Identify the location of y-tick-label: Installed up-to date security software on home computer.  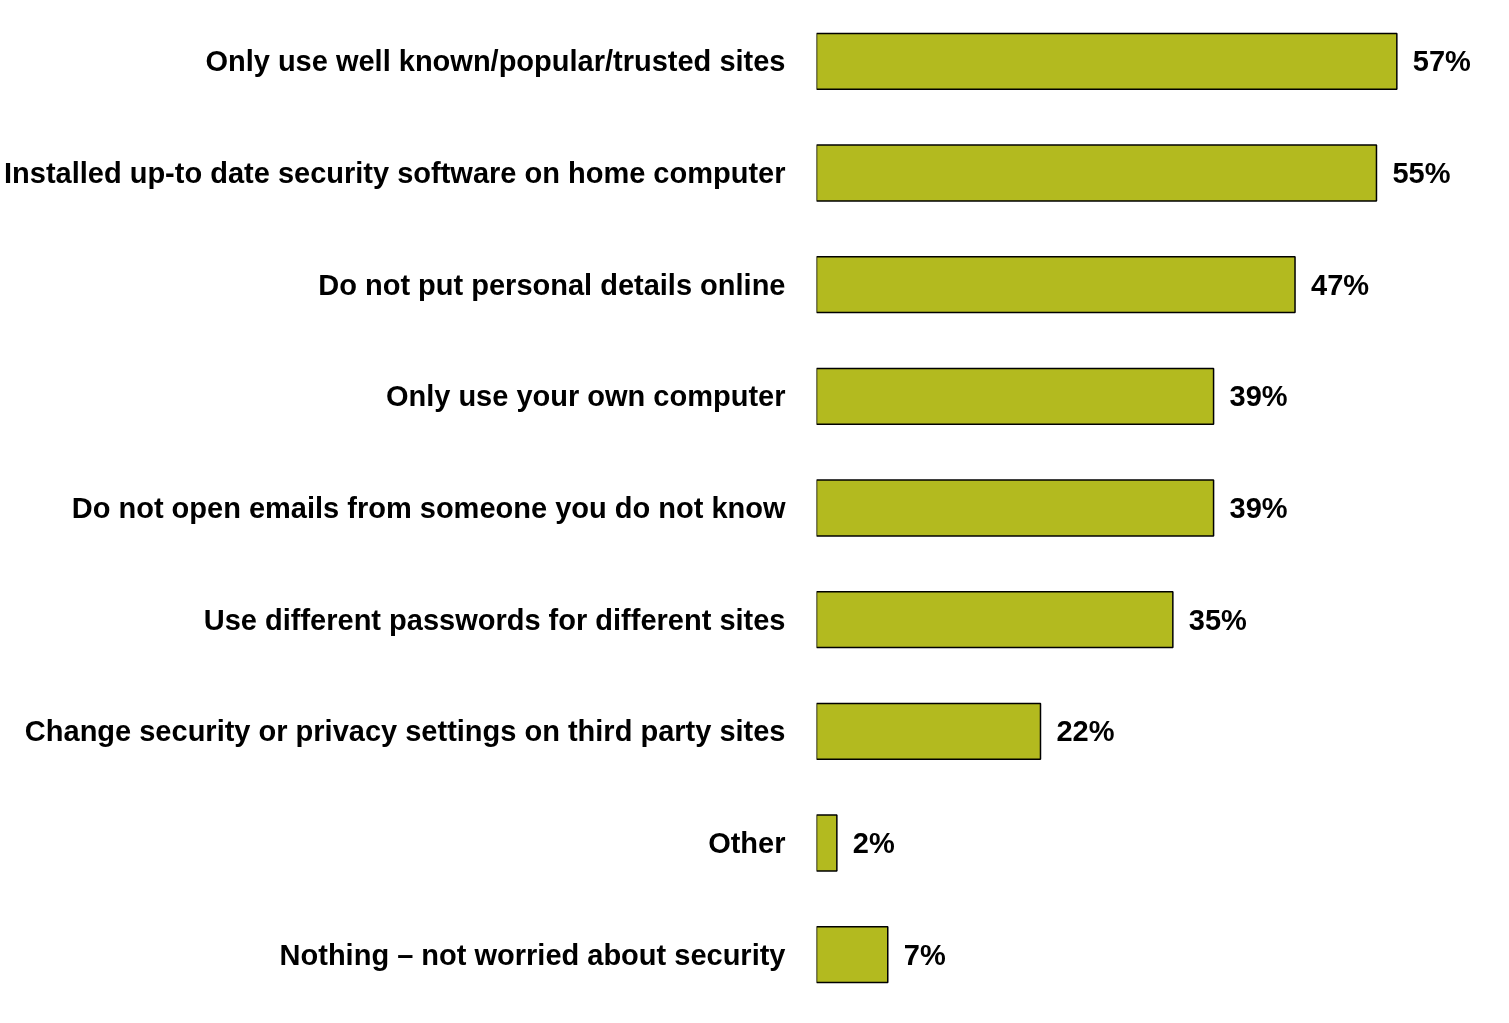
(394, 173).